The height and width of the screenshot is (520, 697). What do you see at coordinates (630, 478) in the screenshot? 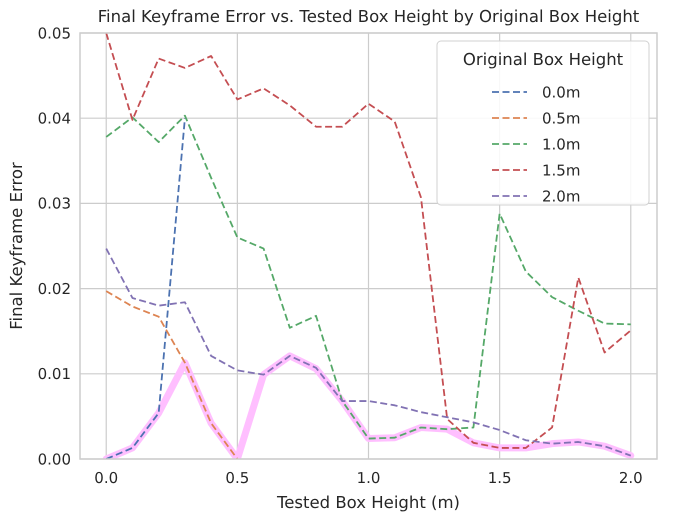
I see `x-tick-label: 2.0` at bounding box center [630, 478].